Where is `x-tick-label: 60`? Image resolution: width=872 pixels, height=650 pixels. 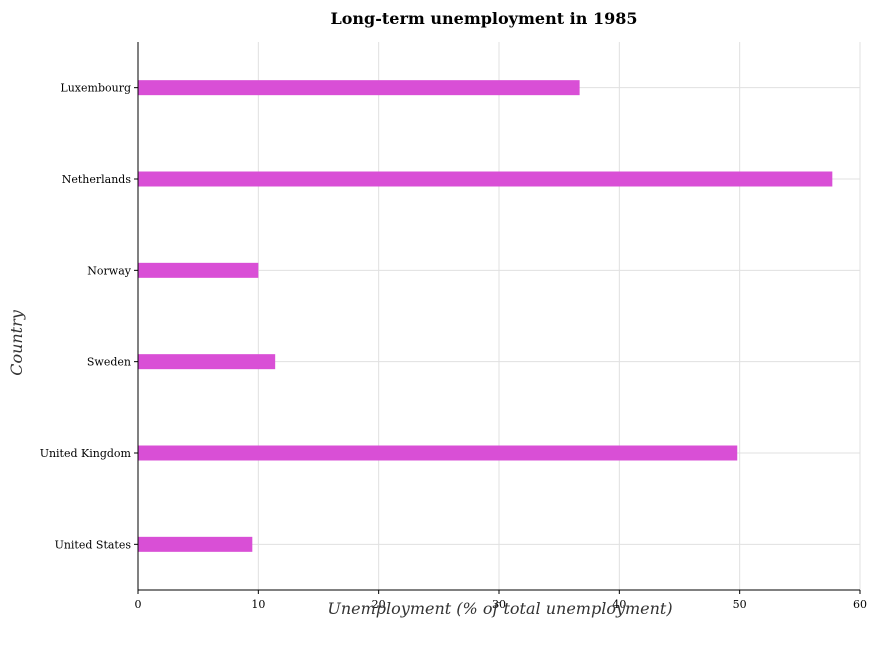
x-tick-label: 60 is located at coordinates (860, 604).